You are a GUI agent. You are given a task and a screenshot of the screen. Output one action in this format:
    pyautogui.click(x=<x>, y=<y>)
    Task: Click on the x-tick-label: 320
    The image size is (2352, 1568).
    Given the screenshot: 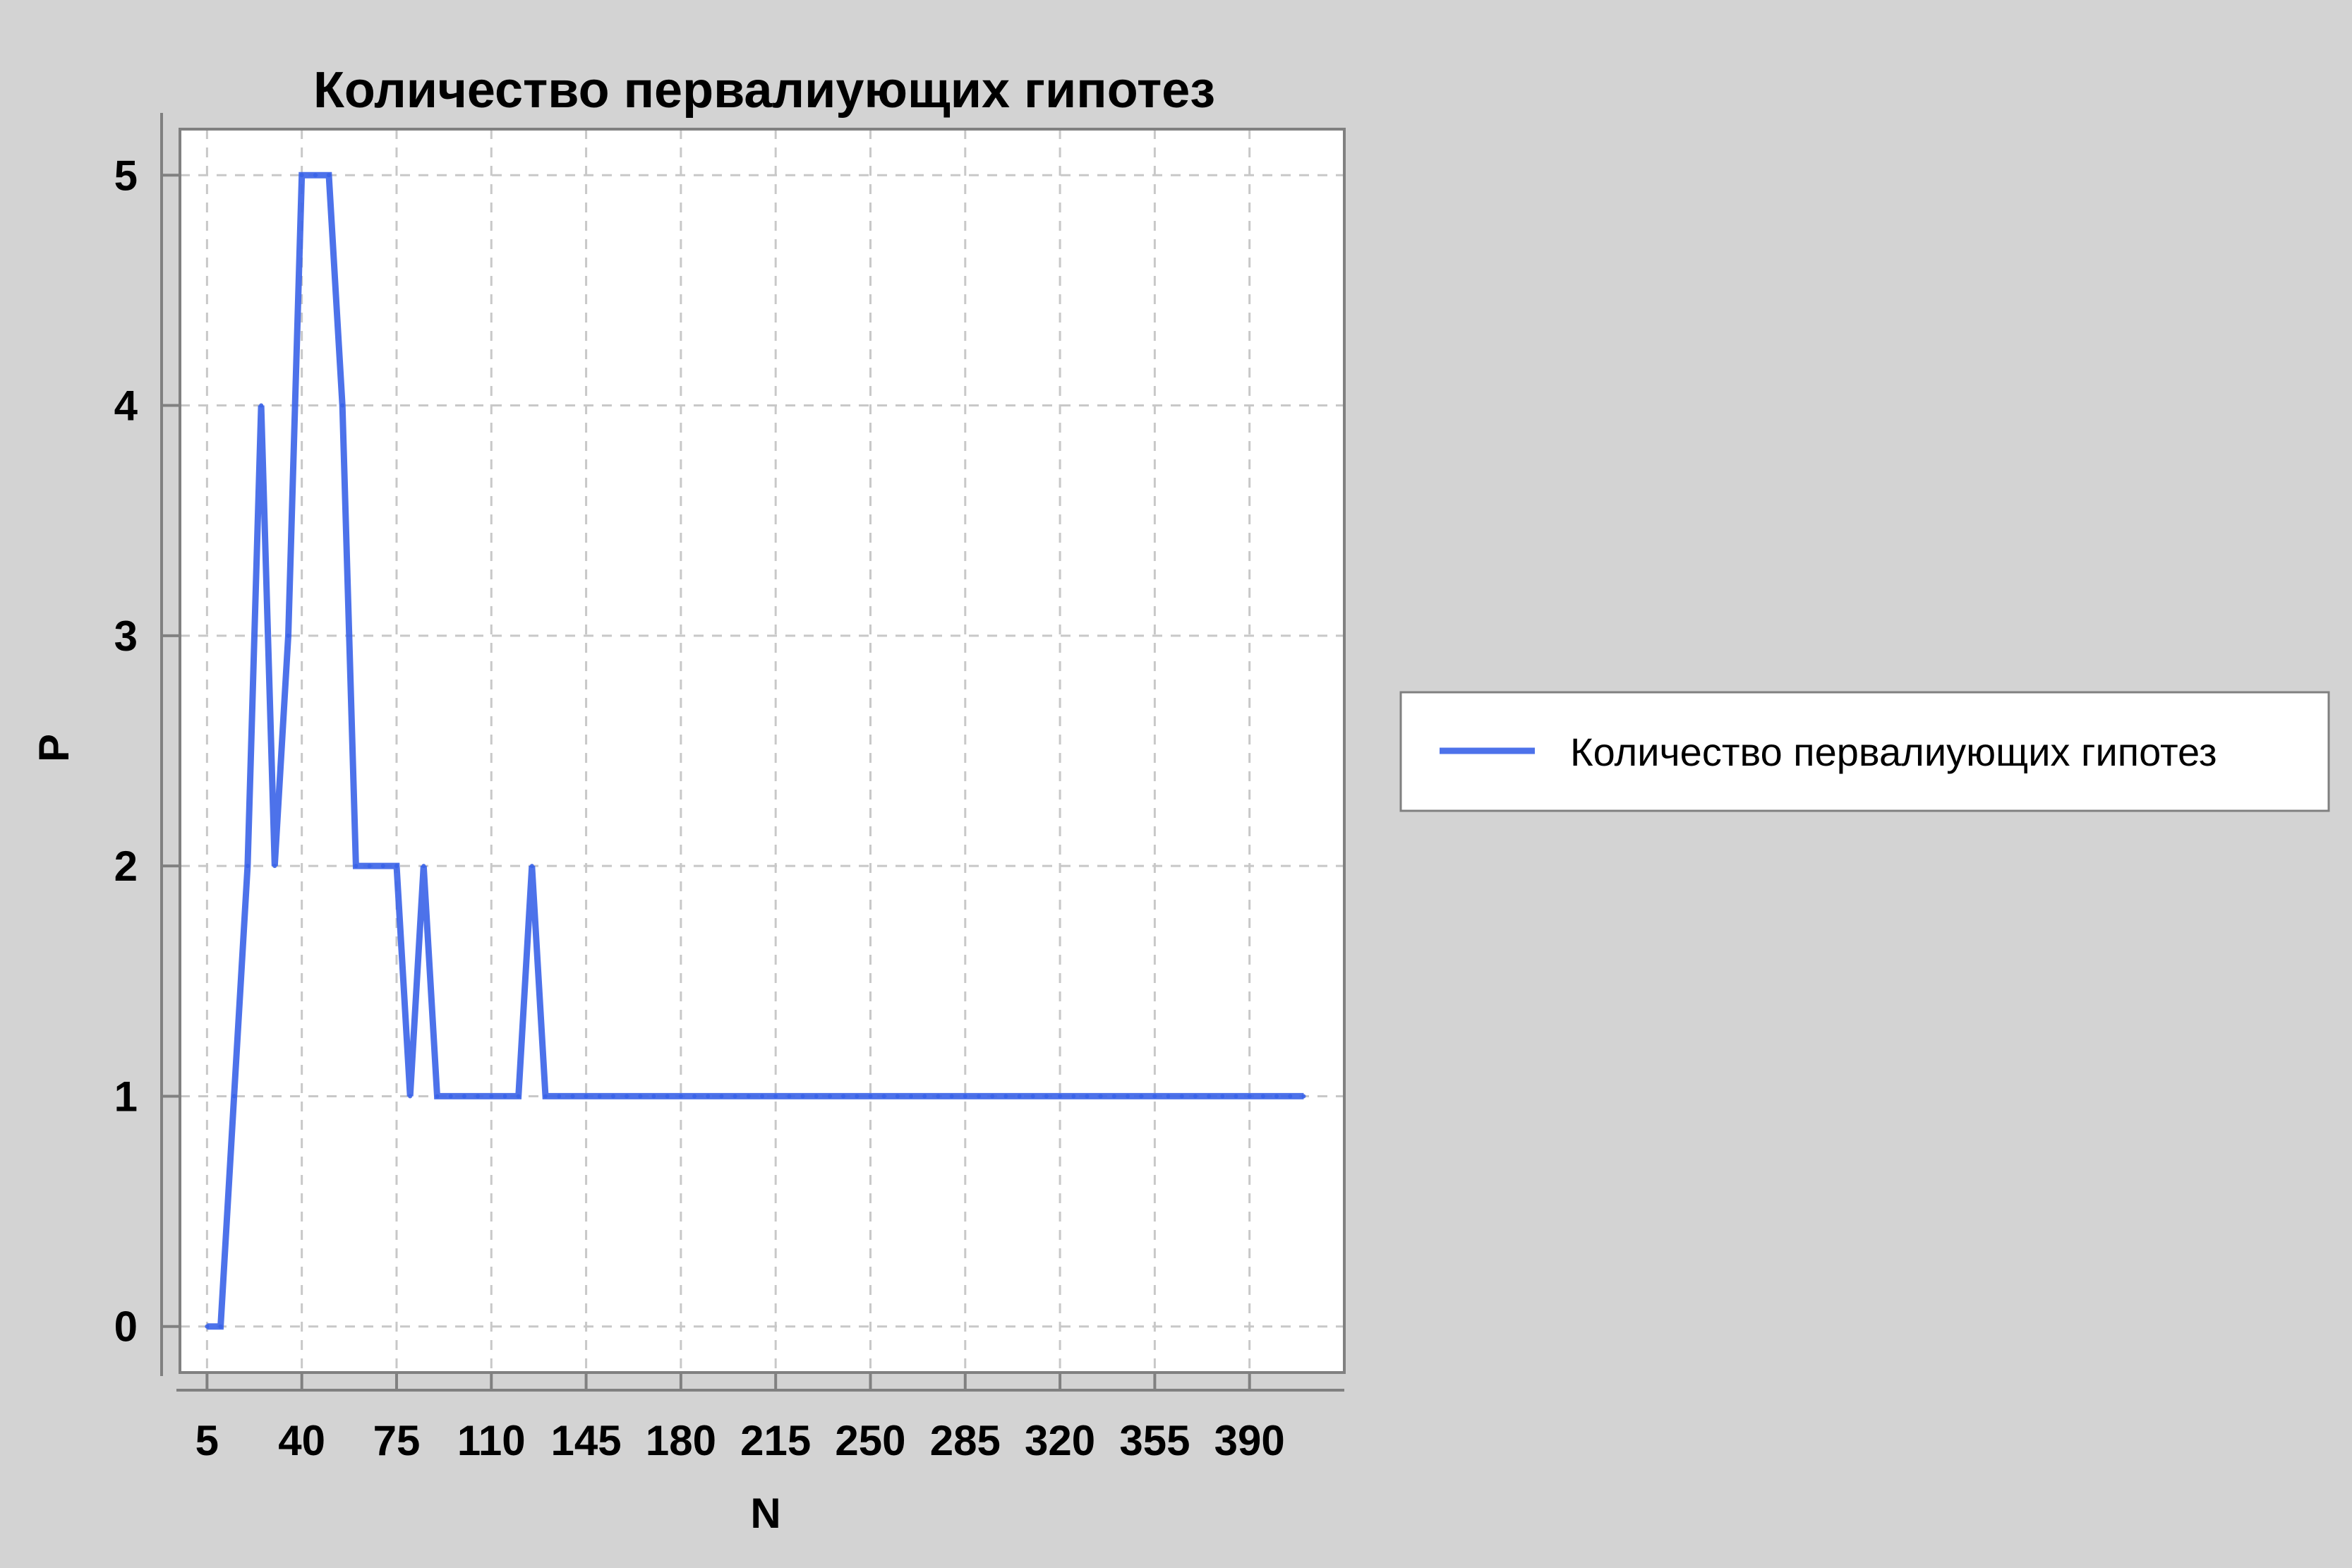 What is the action you would take?
    pyautogui.click(x=1060, y=1440)
    